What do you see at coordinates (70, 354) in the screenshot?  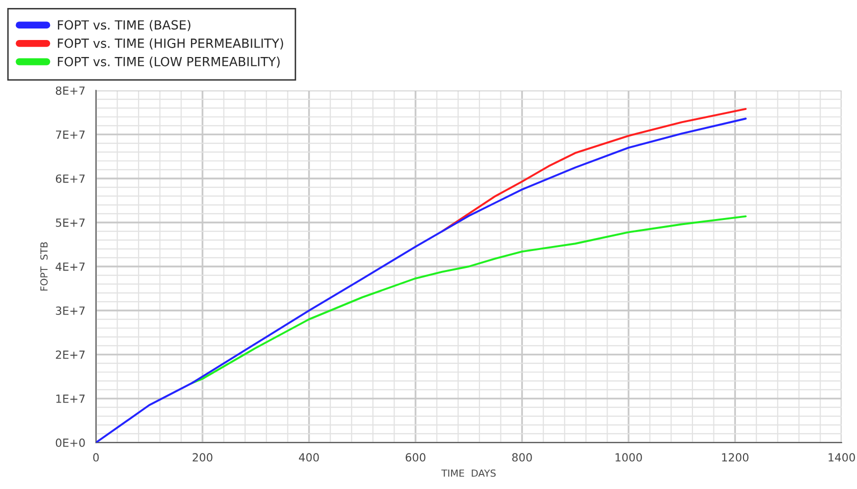 I see `y-tick-label: 2E+7` at bounding box center [70, 354].